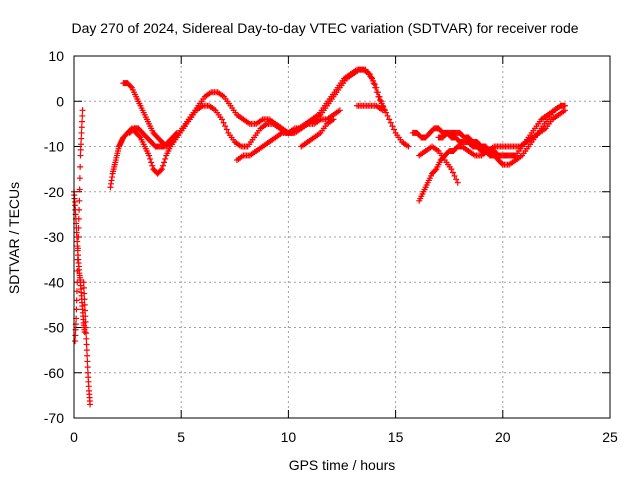 This screenshot has height=480, width=640. What do you see at coordinates (288, 135) in the screenshot?
I see `series-arc-g` at bounding box center [288, 135].